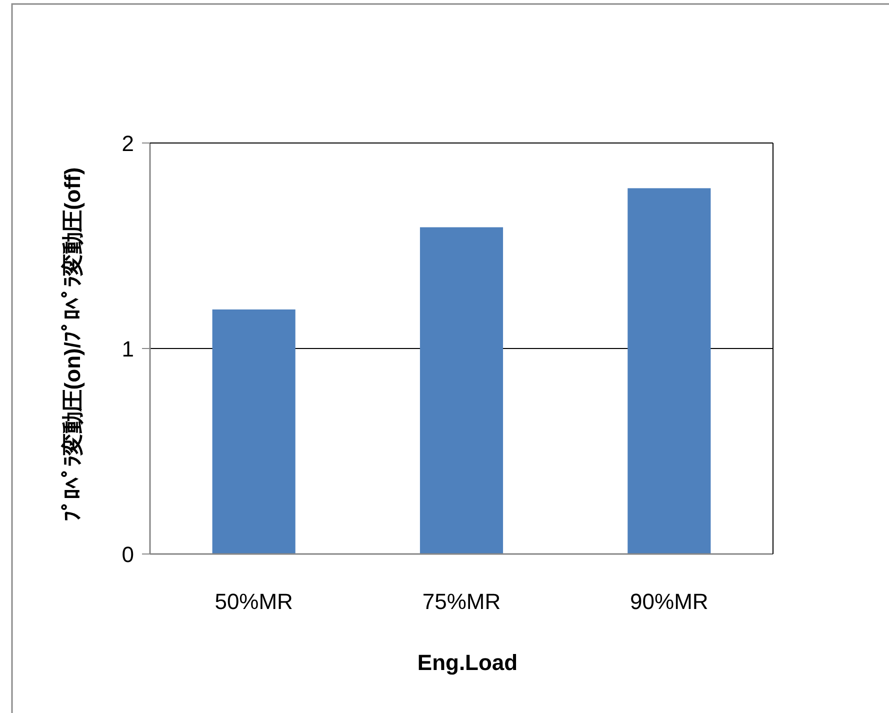 Image resolution: width=889 pixels, height=713 pixels. Describe the element at coordinates (128, 143) in the screenshot. I see `y-tick-label: 2` at that location.